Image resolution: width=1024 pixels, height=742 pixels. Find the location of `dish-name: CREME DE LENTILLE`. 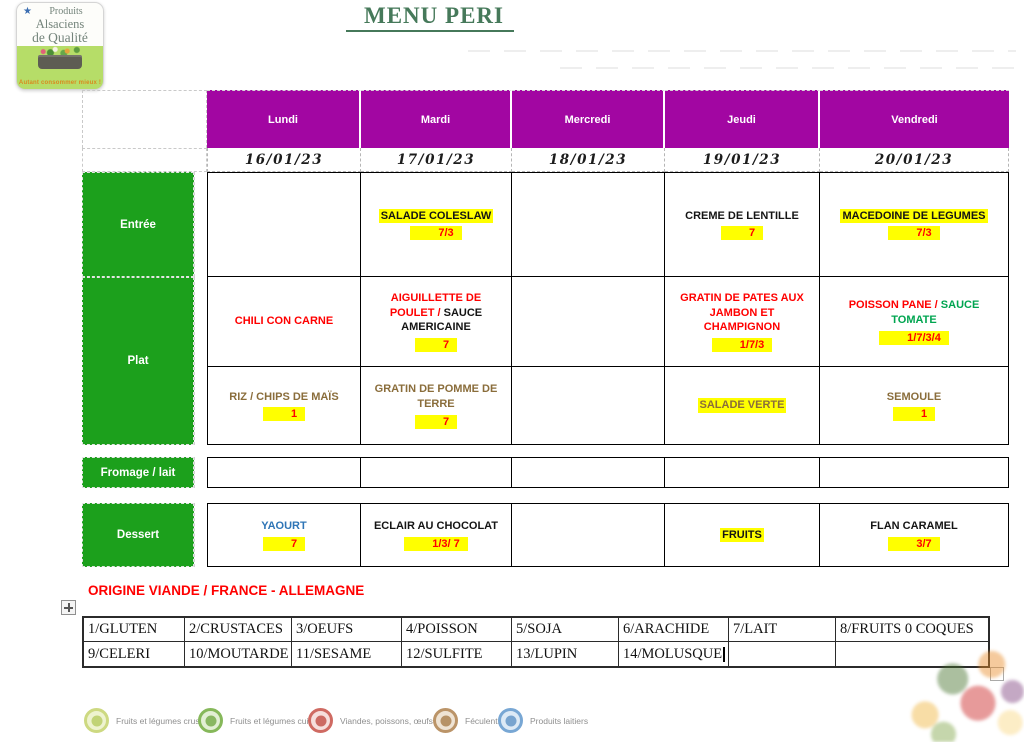

dish-name: CREME DE LENTILLE is located at coordinates (742, 215).